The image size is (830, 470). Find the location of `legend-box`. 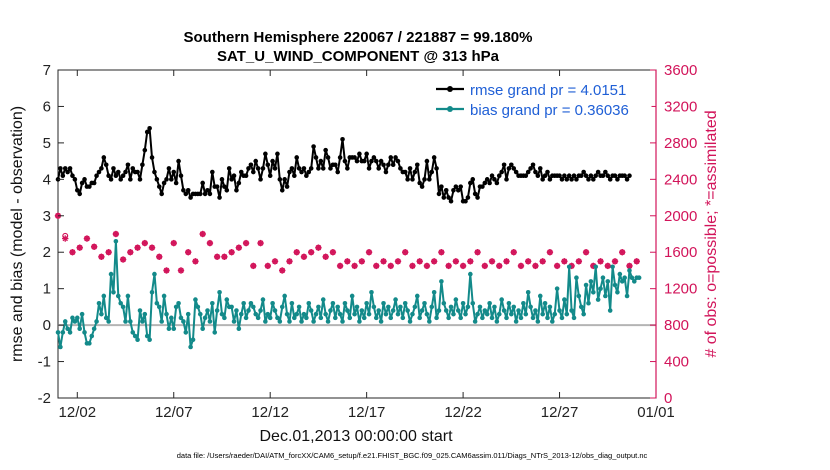

legend-box is located at coordinates (540, 98).